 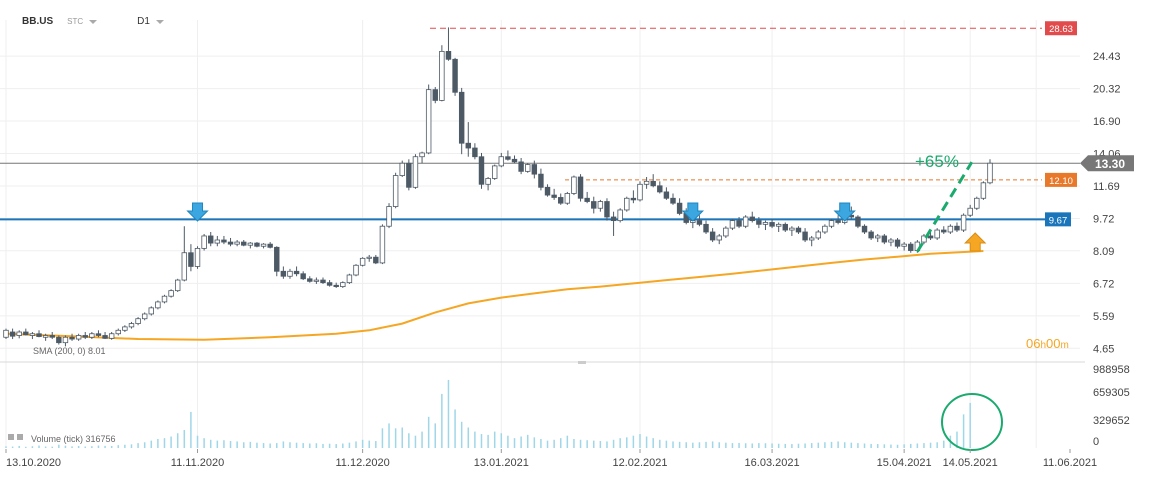 I want to click on volume-axis: 988958 659305 329652 0, so click(x=1111, y=406).